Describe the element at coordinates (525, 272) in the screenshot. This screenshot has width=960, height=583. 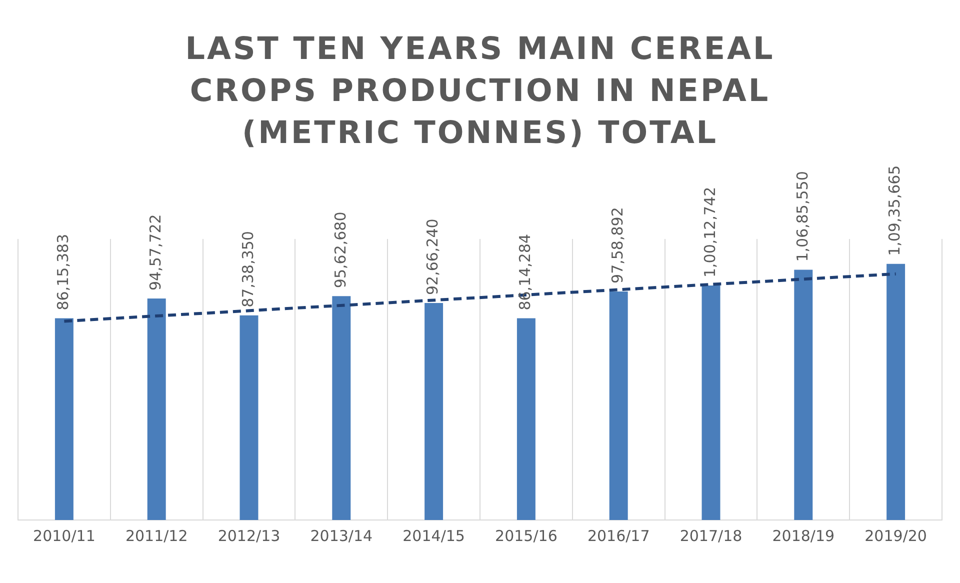
I see `data-label: 86,14,284` at that location.